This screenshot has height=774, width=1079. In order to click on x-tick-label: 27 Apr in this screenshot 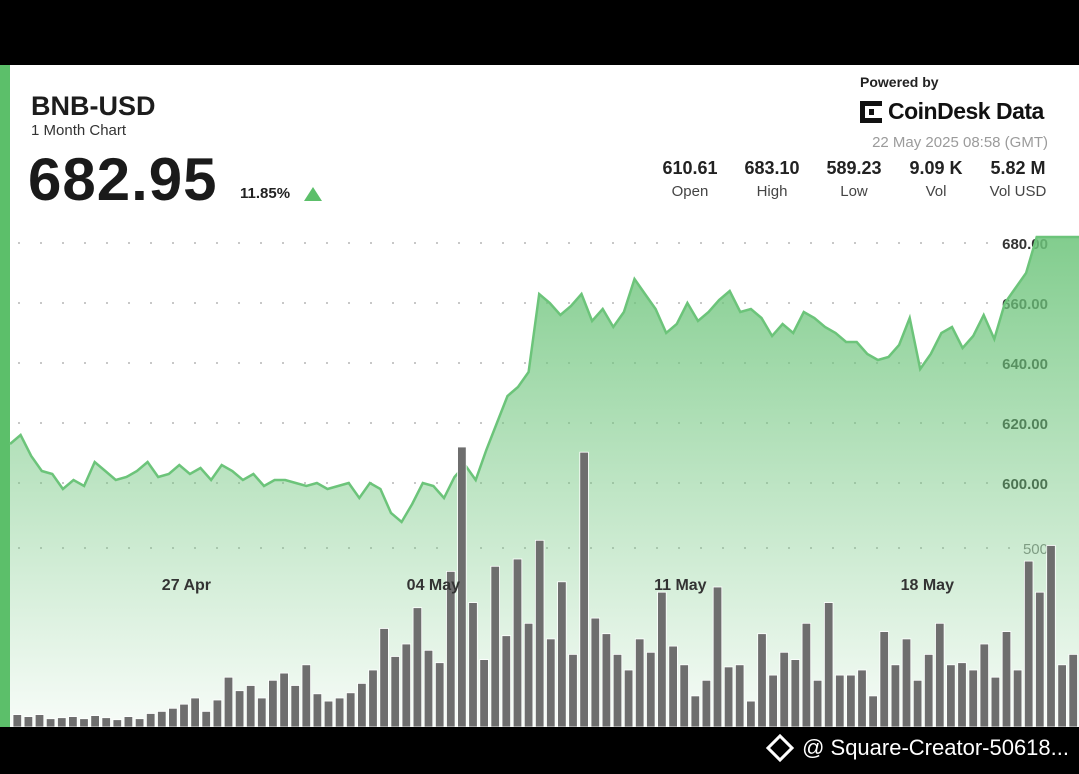, I will do `click(186, 585)`.